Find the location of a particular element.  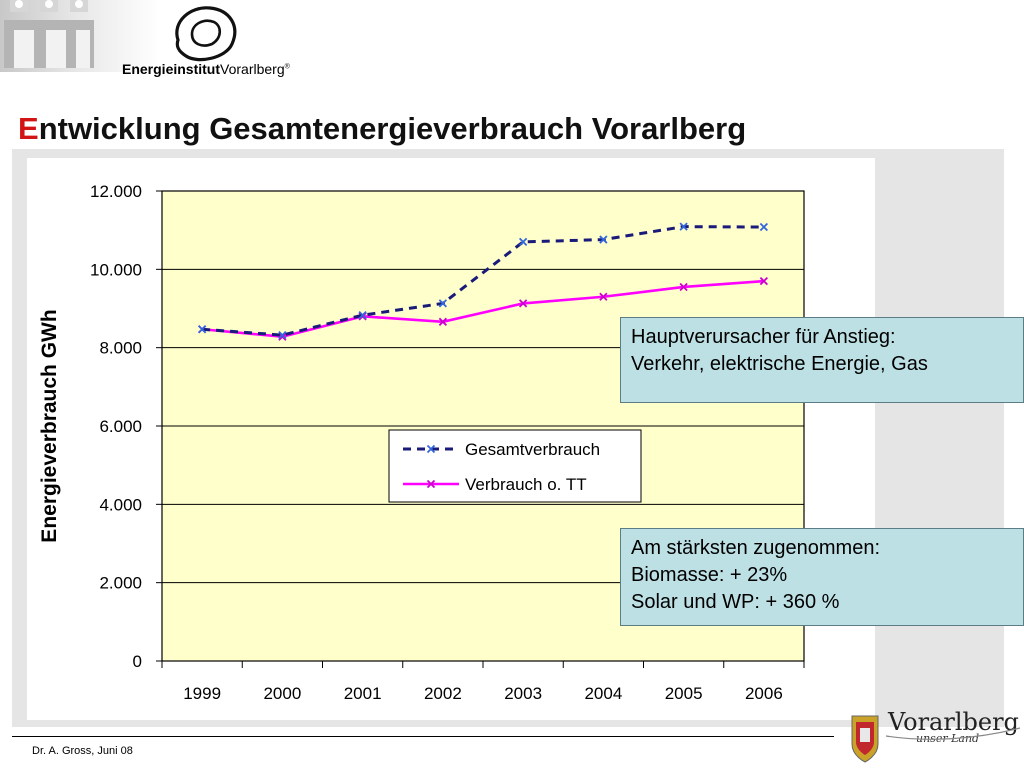

institute-name: EnergieinstitutVorarlberg® is located at coordinates (206, 69).